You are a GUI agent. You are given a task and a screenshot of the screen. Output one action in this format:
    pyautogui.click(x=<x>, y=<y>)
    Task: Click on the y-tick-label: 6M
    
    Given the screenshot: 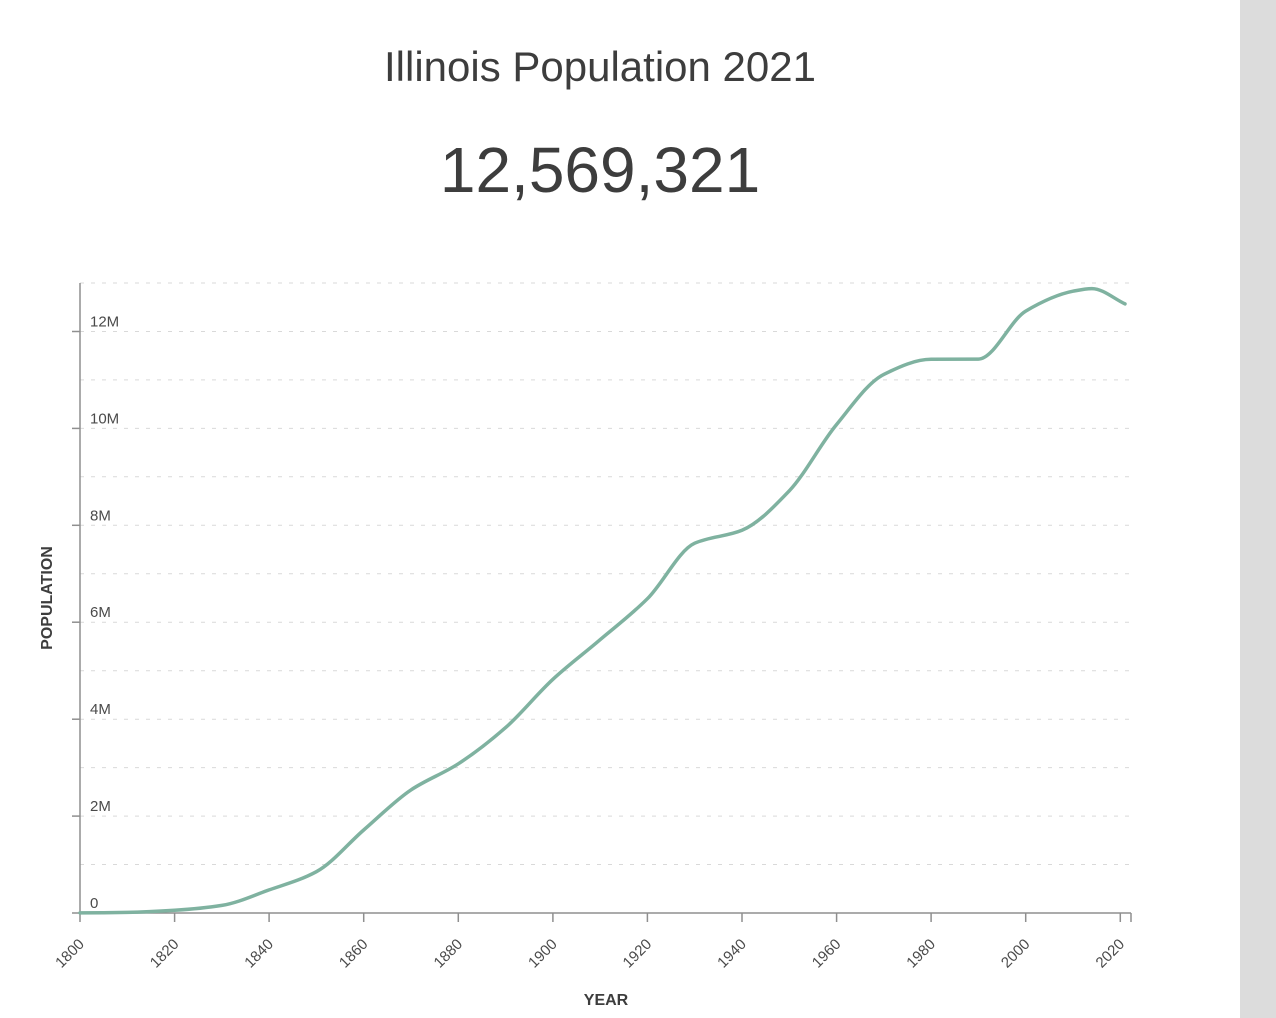 What is the action you would take?
    pyautogui.click(x=100, y=612)
    